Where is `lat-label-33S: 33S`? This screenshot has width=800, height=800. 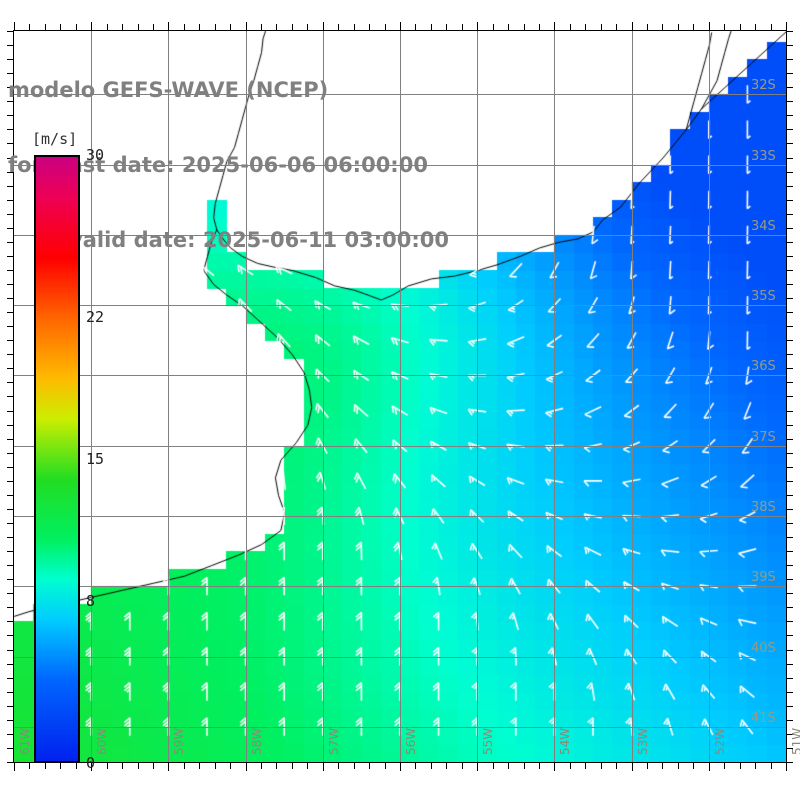
lat-label-33S: 33S is located at coordinates (763, 156).